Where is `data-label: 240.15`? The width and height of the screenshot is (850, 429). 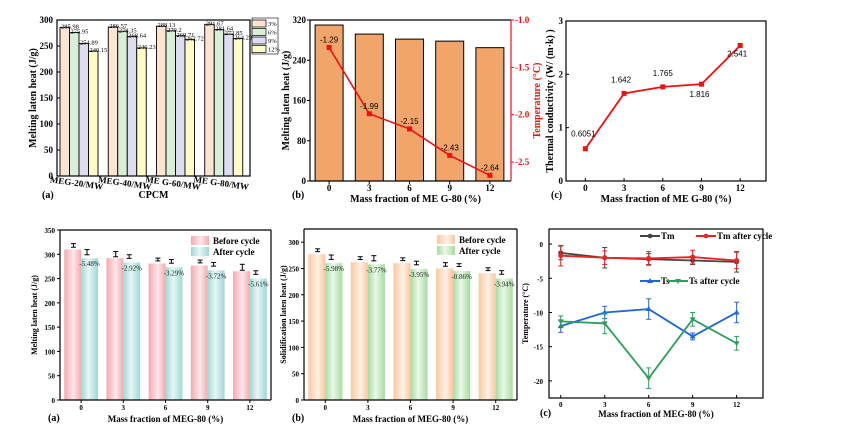 data-label: 240.15 is located at coordinates (99, 50).